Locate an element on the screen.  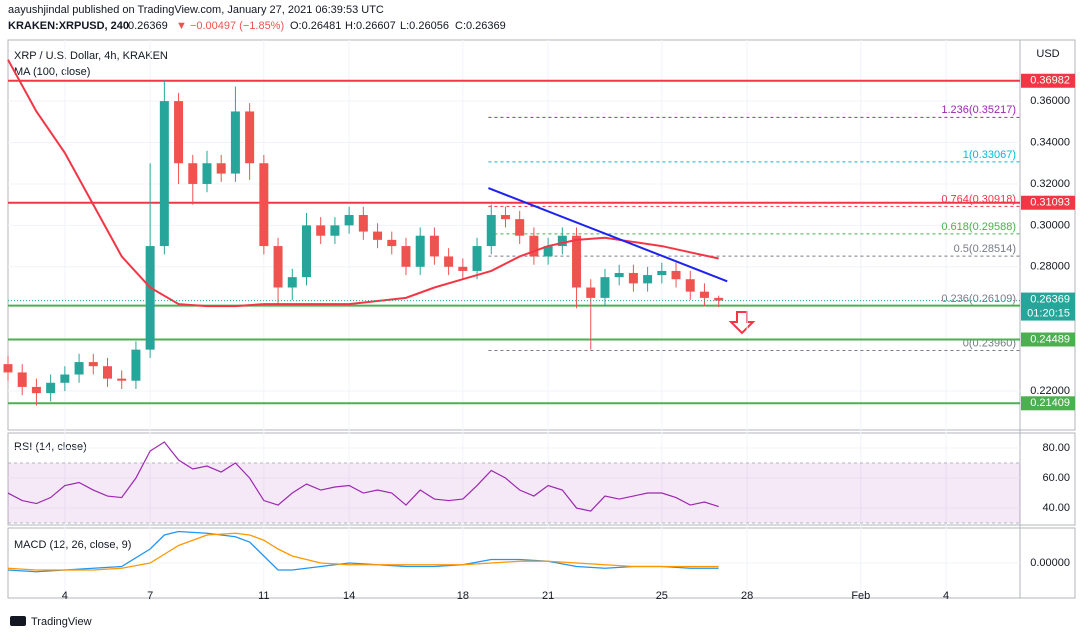
rsi-title: RSI (14, close) is located at coordinates (50, 447).